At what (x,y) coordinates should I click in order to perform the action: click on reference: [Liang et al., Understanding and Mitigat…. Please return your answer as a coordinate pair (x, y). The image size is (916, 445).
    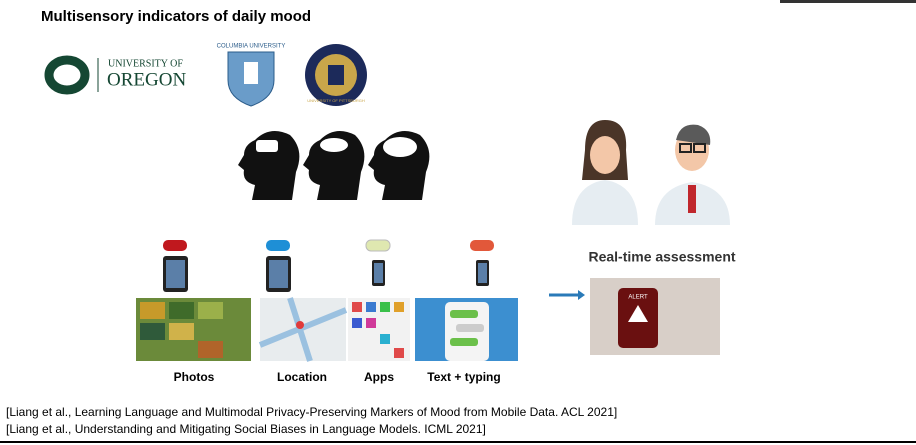
    Looking at the image, I should click on (246, 429).